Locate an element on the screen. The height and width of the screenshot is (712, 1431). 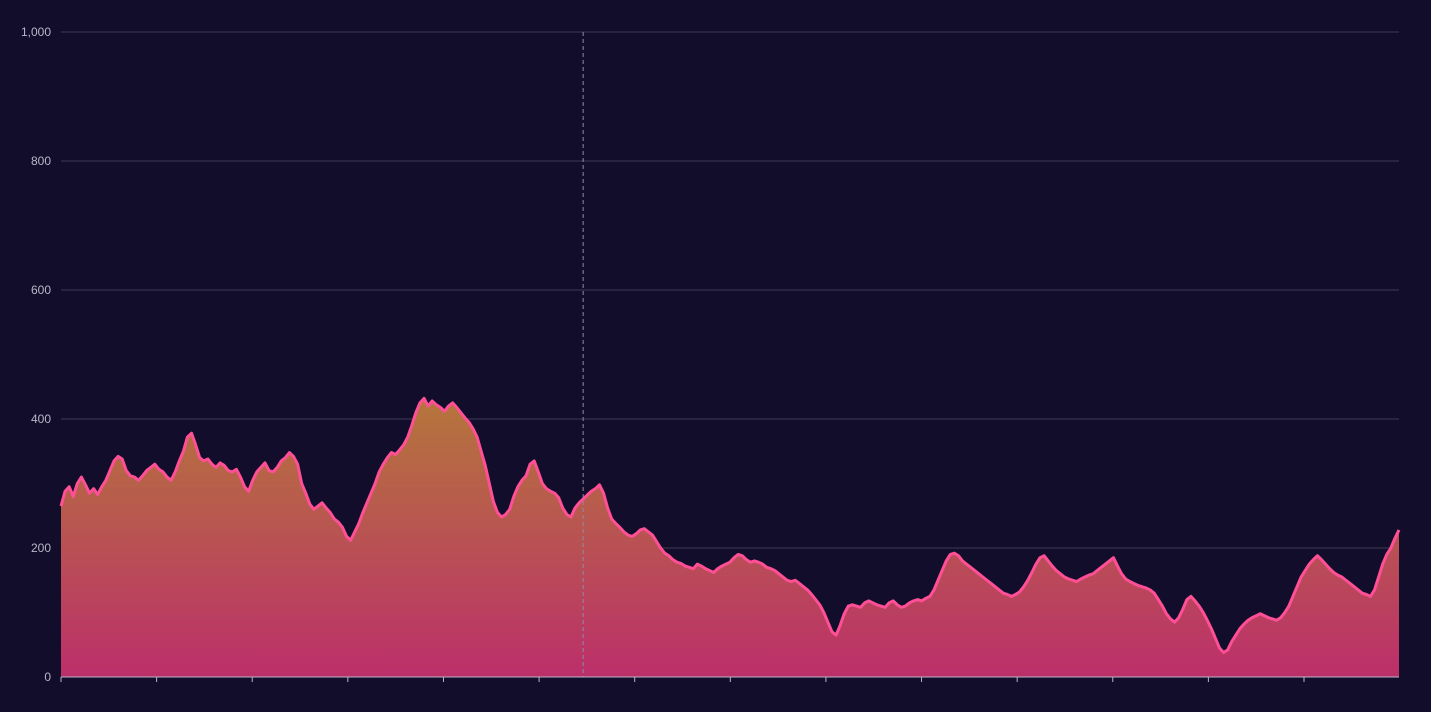
y-tick-label: 800 is located at coordinates (41, 161).